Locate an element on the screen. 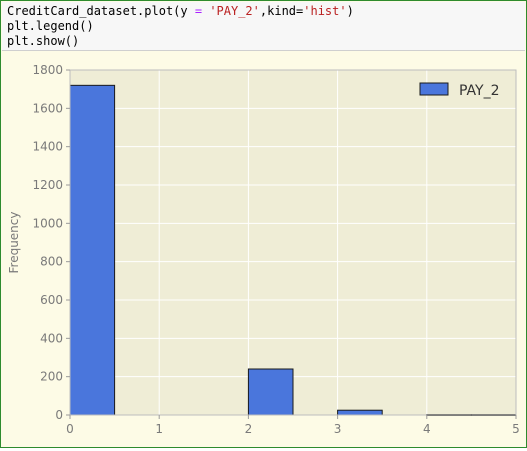  x-tick-label: 4 is located at coordinates (427, 429).